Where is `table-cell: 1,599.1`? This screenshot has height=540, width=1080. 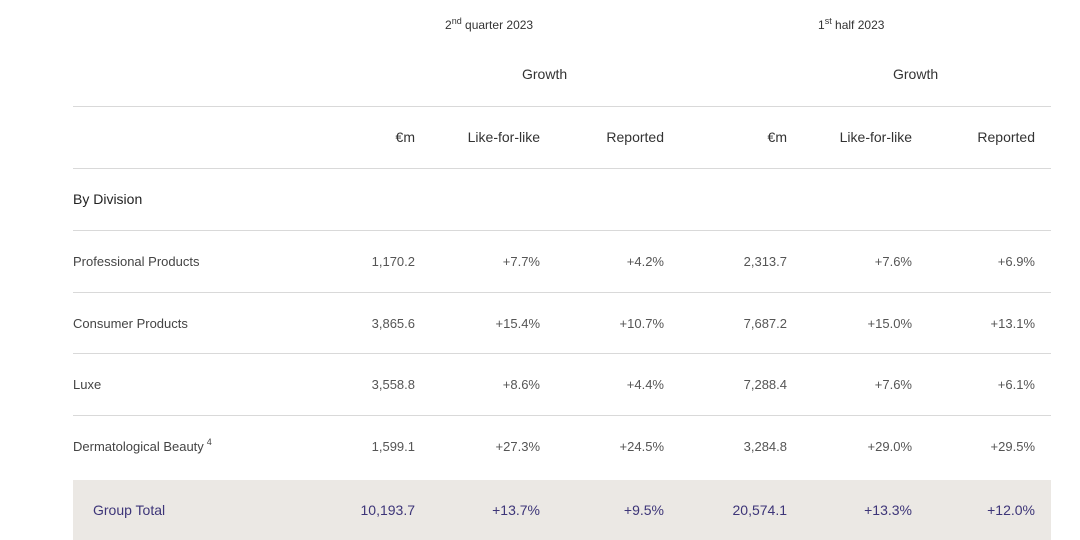 table-cell: 1,599.1 is located at coordinates (393, 446).